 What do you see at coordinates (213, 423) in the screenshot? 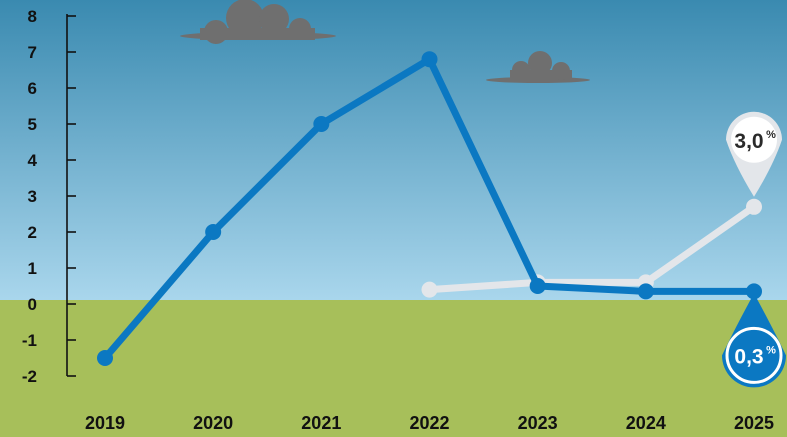
I see `x-tick-label: 2020` at bounding box center [213, 423].